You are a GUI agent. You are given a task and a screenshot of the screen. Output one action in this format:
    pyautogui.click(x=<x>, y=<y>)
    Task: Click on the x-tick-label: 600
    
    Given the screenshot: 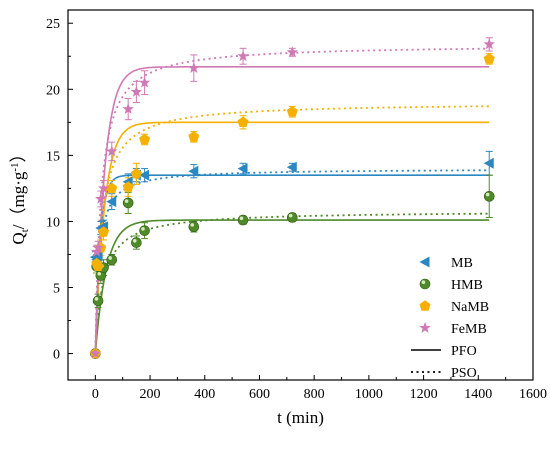 What is the action you would take?
    pyautogui.click(x=259, y=394)
    